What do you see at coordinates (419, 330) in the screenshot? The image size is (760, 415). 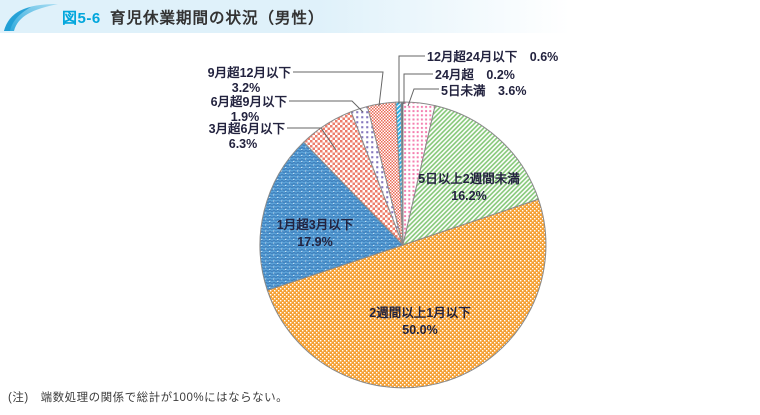 I see `slice-label: 50.0%` at bounding box center [419, 330].